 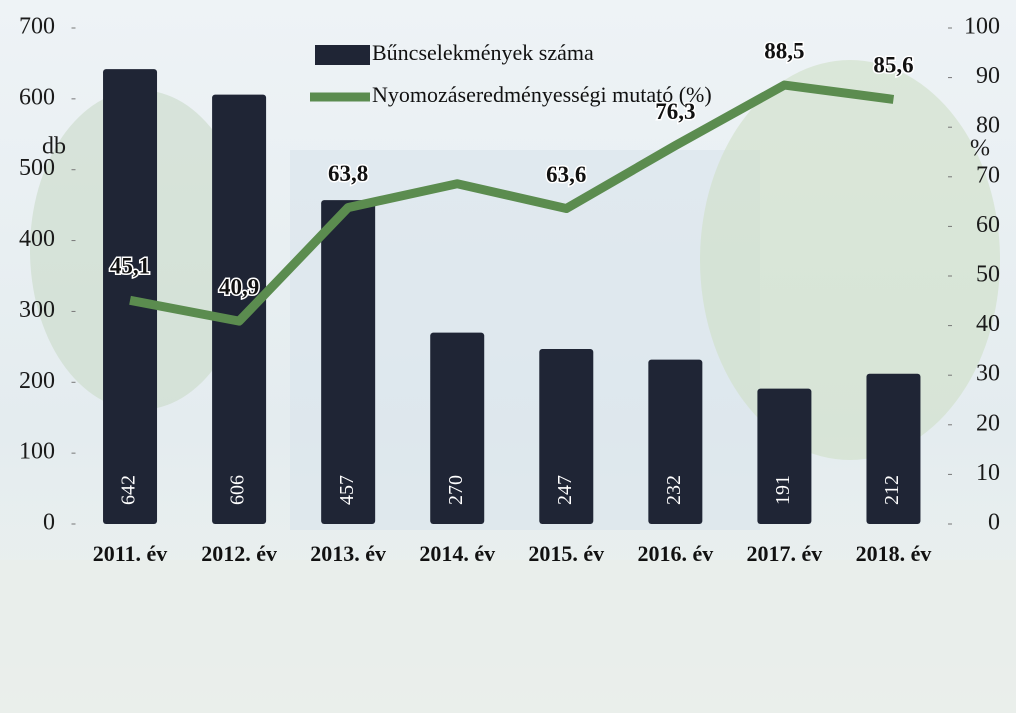 I want to click on y-tick-label: 700, so click(x=37, y=27).